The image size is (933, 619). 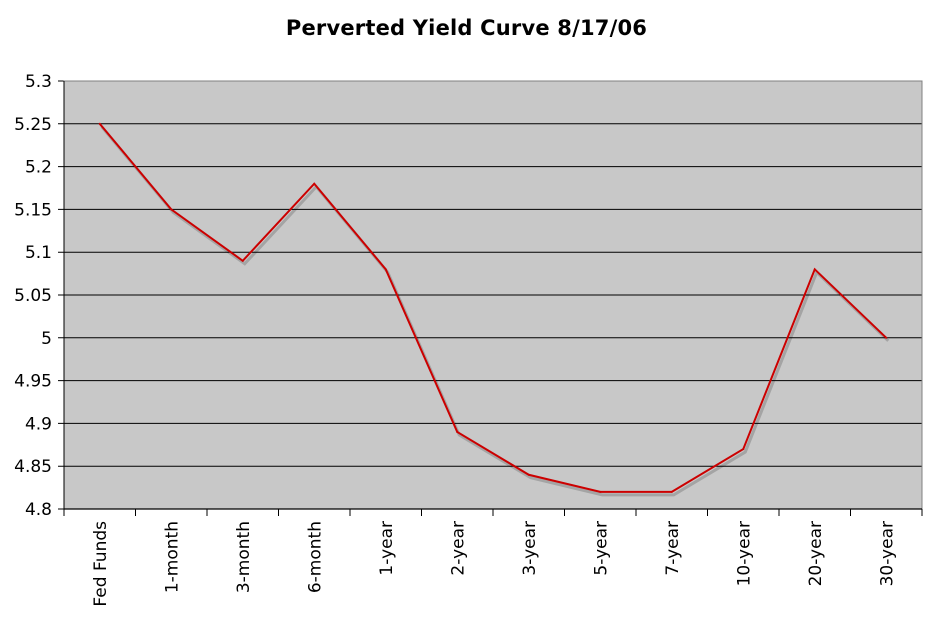 I want to click on x-tick-label: 1-month, so click(x=172, y=557).